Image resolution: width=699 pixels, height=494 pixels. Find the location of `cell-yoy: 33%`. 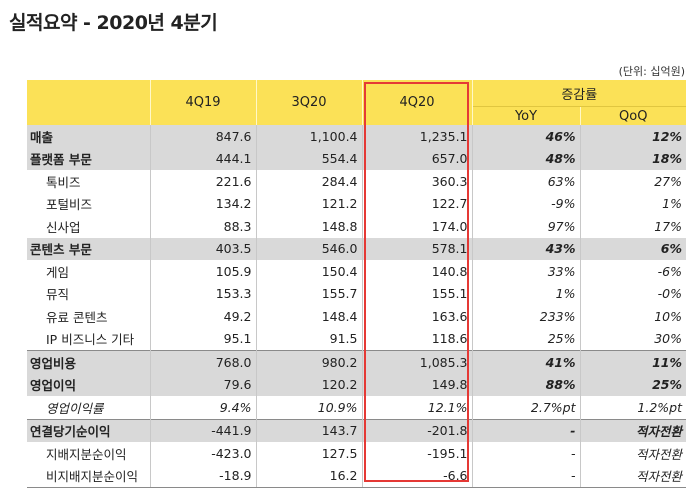

cell-yoy: 33% is located at coordinates (525, 271).